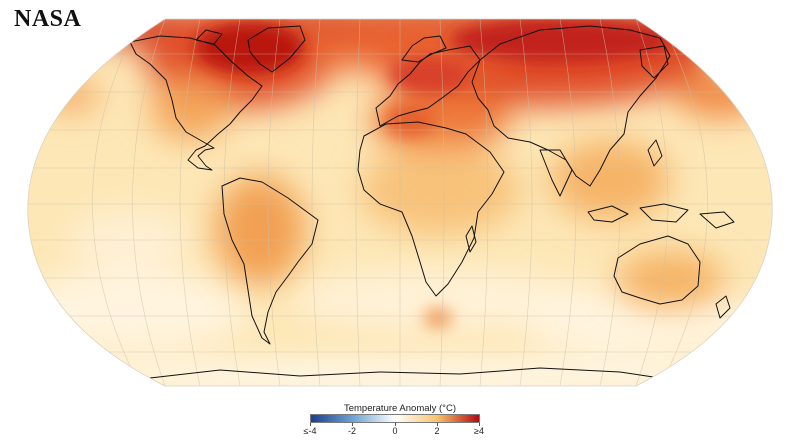 This screenshot has width=800, height=448. What do you see at coordinates (437, 431) in the screenshot?
I see `legend-label-pos2: 2` at bounding box center [437, 431].